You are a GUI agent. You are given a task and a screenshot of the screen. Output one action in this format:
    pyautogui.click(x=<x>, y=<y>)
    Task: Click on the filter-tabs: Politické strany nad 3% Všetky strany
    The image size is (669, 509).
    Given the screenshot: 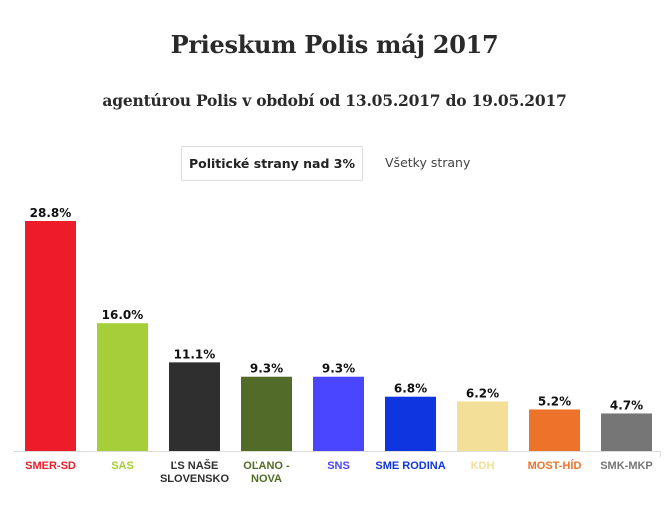 What is the action you would take?
    pyautogui.click(x=325, y=163)
    